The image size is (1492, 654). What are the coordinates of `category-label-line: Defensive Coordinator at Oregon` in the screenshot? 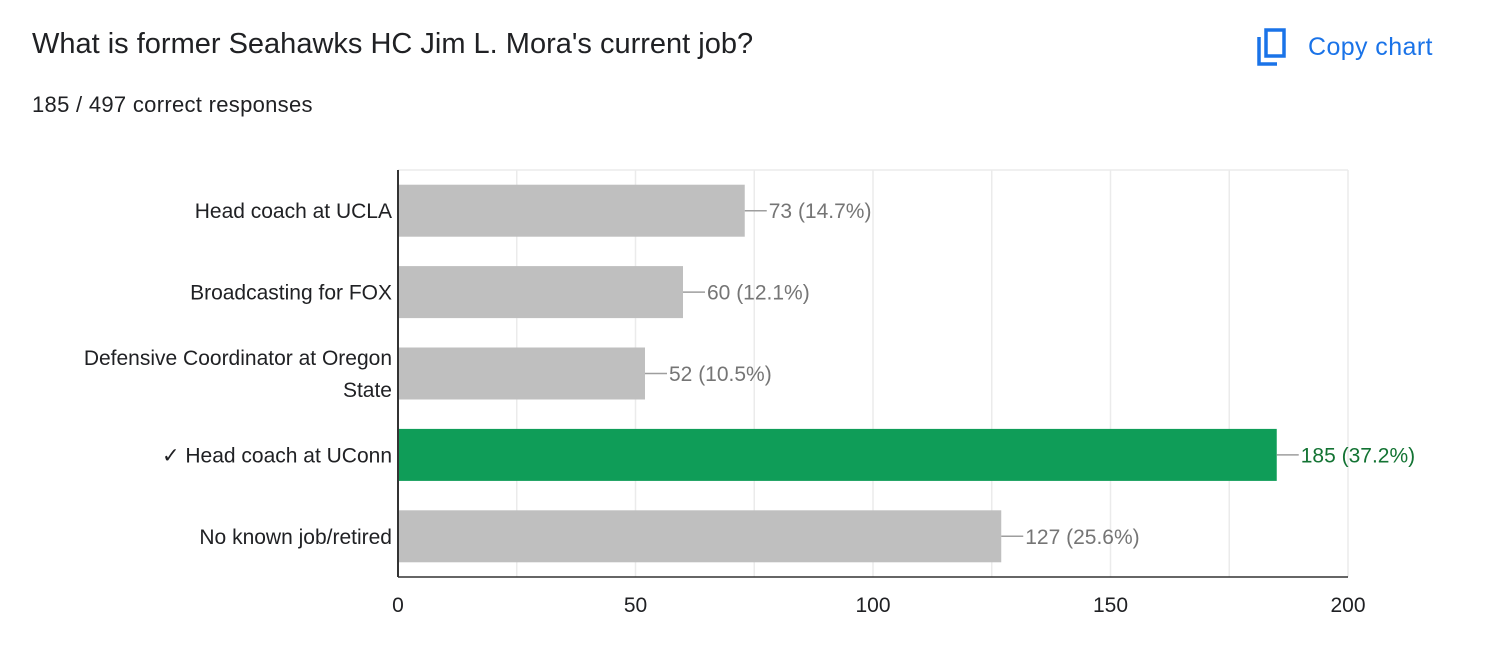 It's located at (238, 358).